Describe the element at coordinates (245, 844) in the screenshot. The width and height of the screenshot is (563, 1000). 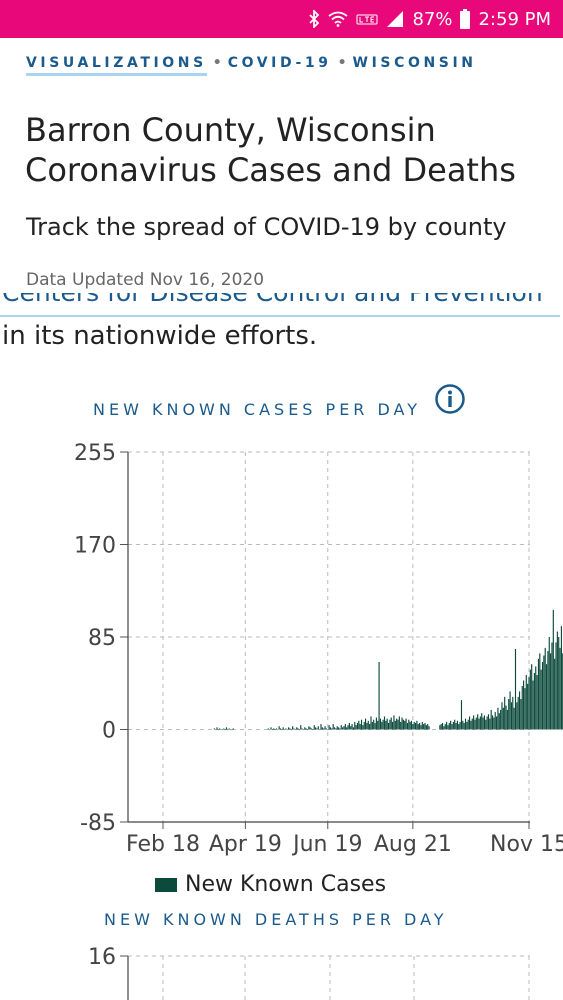
I see `x-tick-label: Apr 19` at that location.